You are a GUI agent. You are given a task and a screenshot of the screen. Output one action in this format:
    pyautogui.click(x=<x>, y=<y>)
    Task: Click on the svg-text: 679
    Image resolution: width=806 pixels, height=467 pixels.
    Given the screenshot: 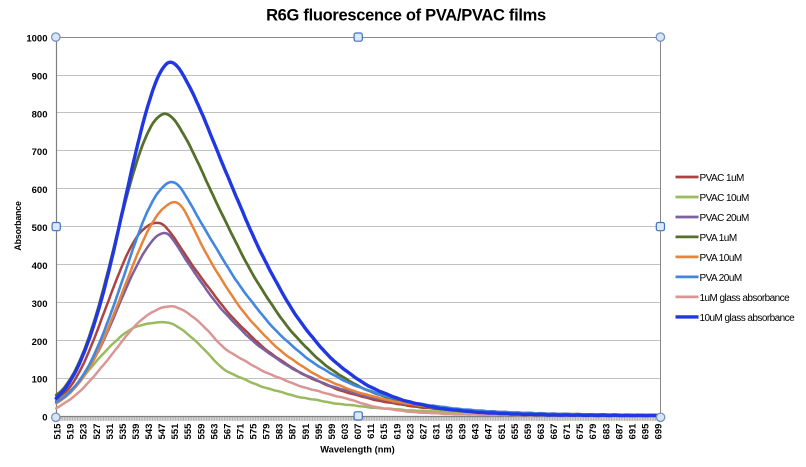 What is the action you would take?
    pyautogui.click(x=593, y=432)
    